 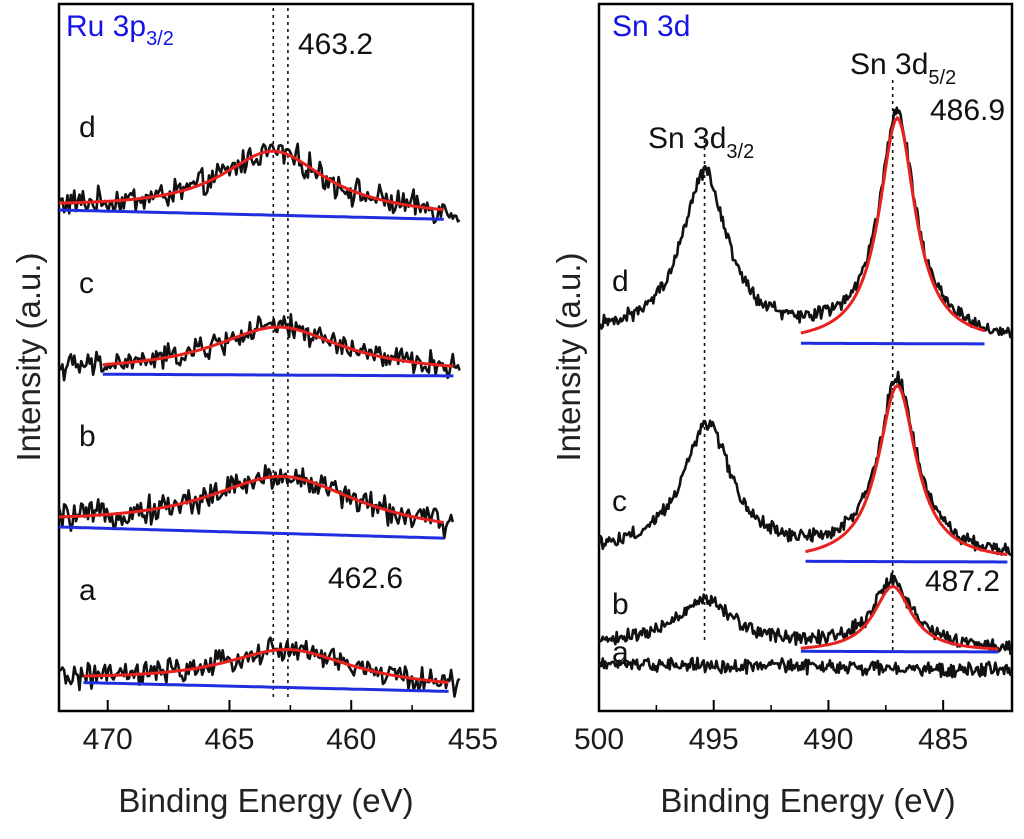 What do you see at coordinates (906, 470) in the screenshot?
I see `sn-fit-curve-c` at bounding box center [906, 470].